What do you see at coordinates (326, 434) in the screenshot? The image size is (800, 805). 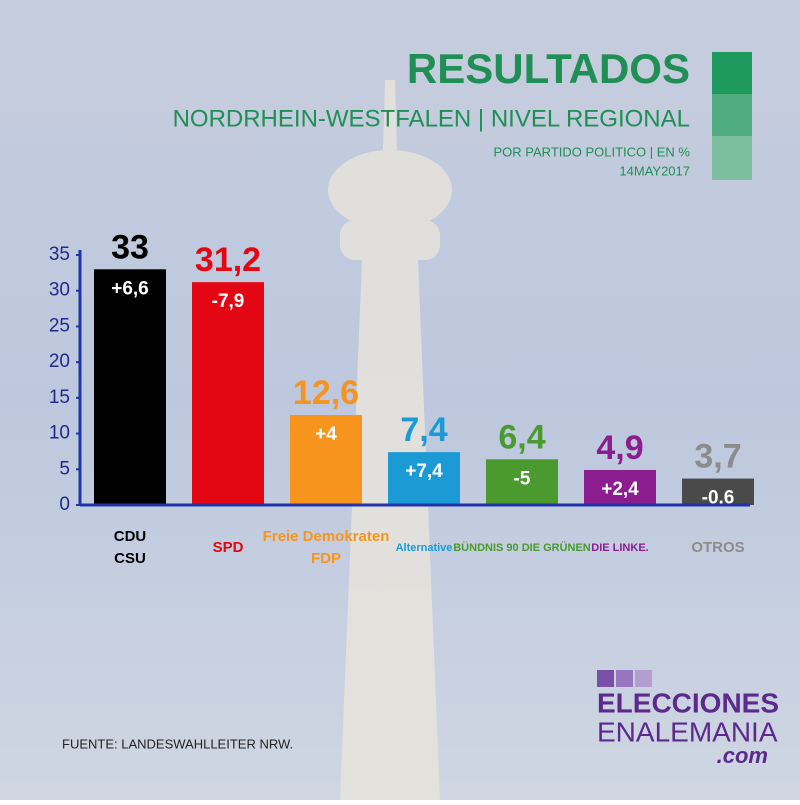 I see `change-label: +4` at bounding box center [326, 434].